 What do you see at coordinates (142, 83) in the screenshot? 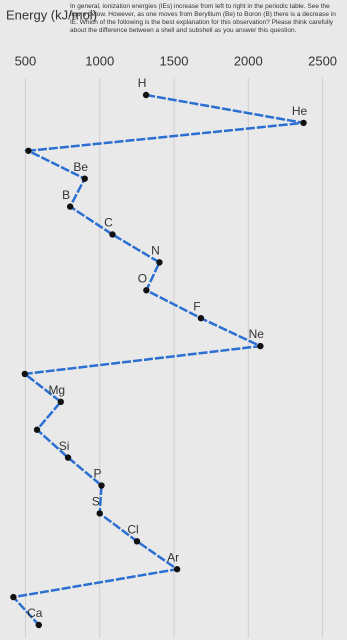
I see `element-label: H` at bounding box center [142, 83].